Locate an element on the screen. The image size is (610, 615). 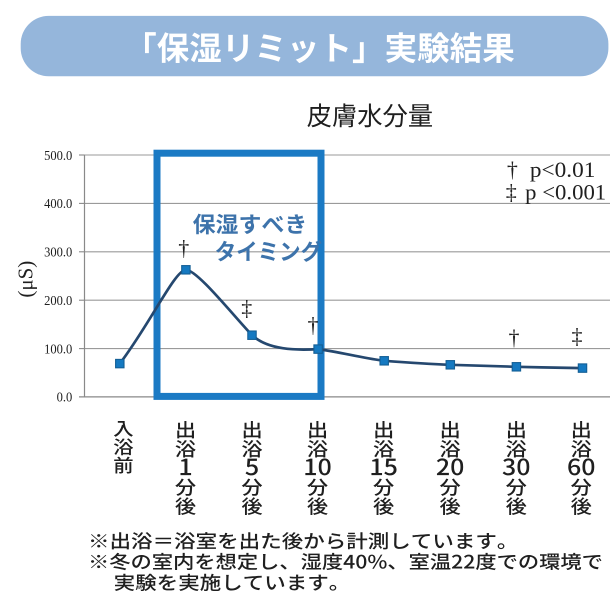
svg-text: p<0.01 is located at coordinates (563, 169).